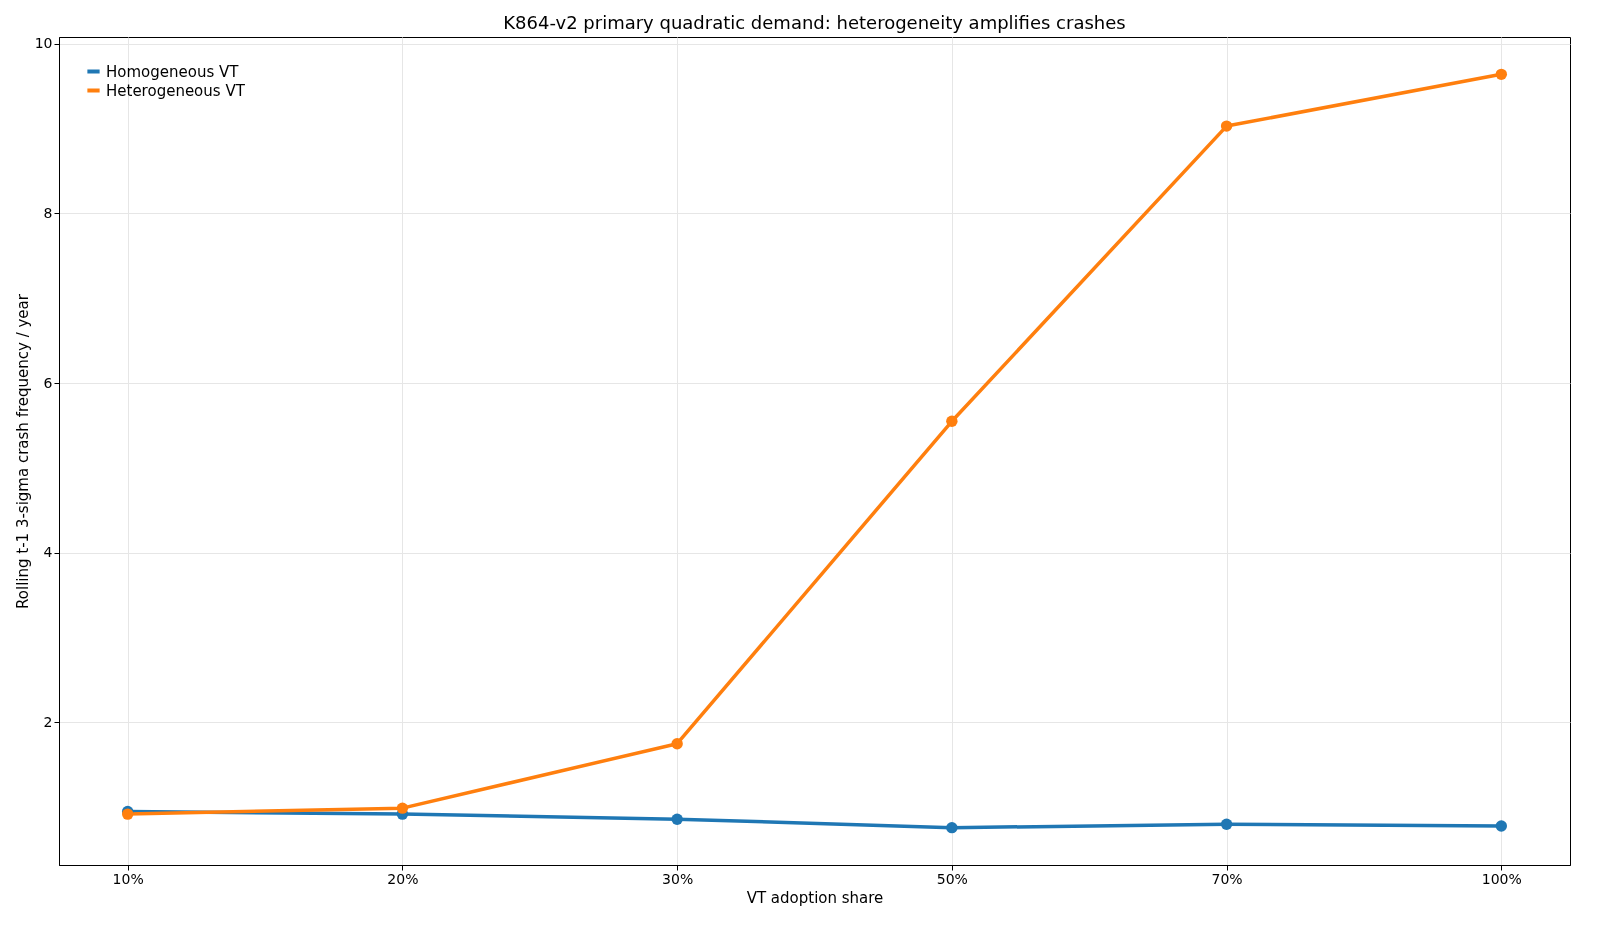 The image size is (1620, 936). I want to click on x-tick-label: 30%, so click(678, 878).